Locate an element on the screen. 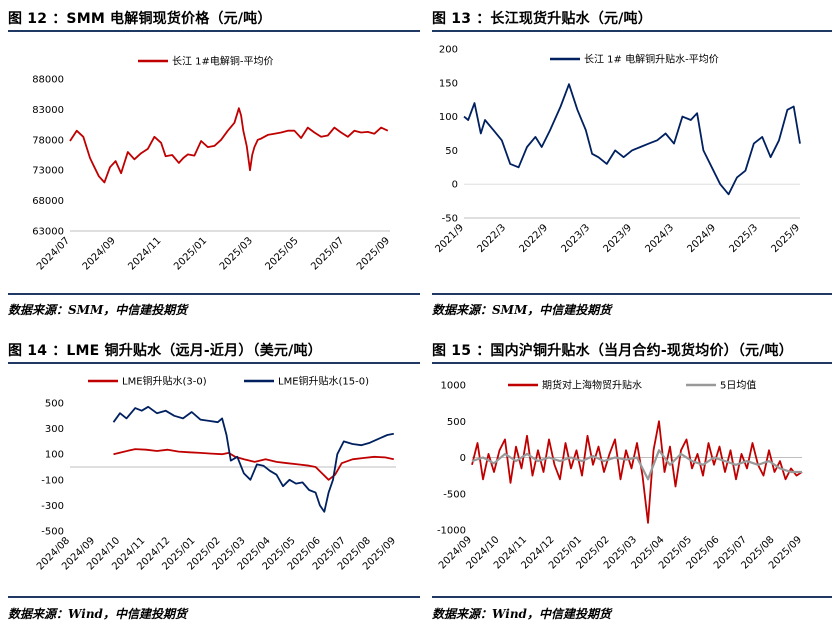 The height and width of the screenshot is (636, 840). y-tick-label: 63000 is located at coordinates (48, 232).